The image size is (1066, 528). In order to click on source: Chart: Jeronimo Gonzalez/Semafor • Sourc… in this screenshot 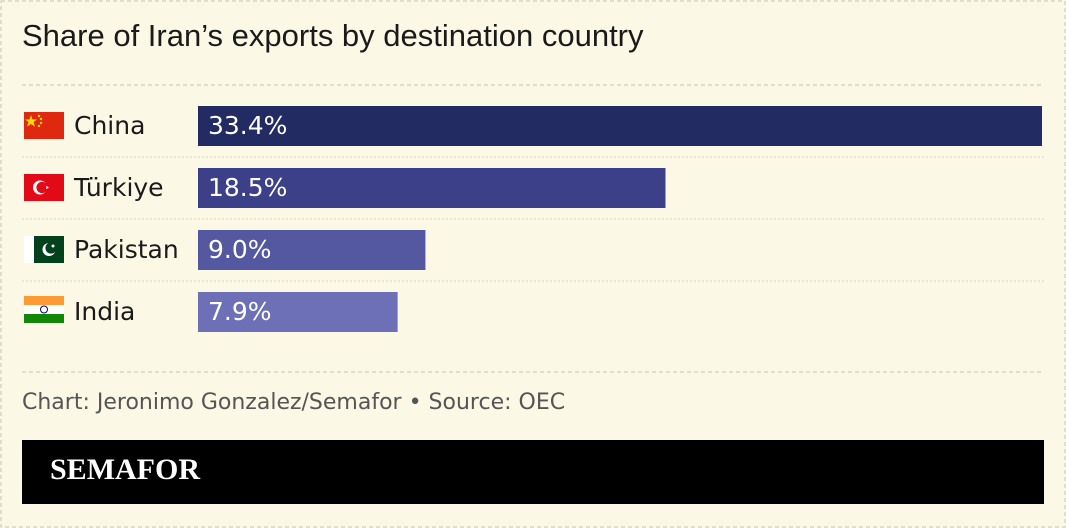, I will do `click(293, 402)`.